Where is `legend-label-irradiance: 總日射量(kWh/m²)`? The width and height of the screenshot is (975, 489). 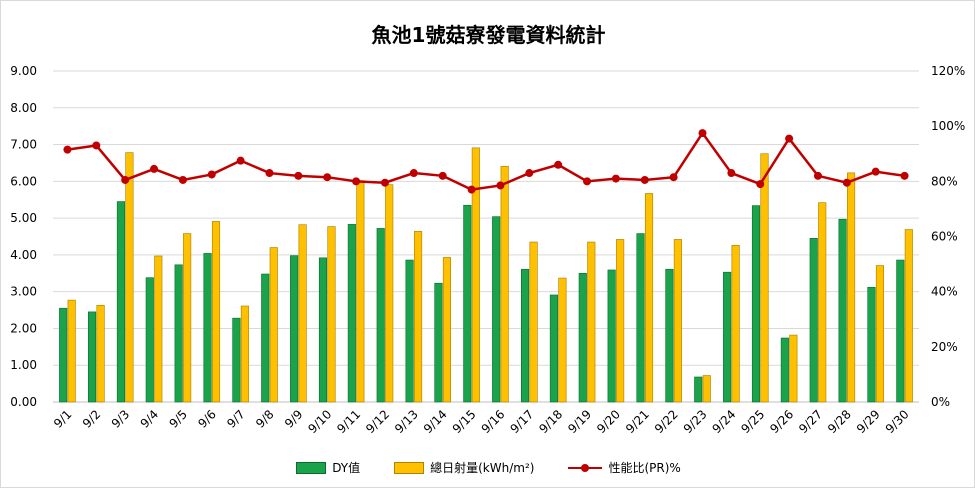
legend-label-irradiance: 總日射量(kWh/m²) is located at coordinates (482, 468).